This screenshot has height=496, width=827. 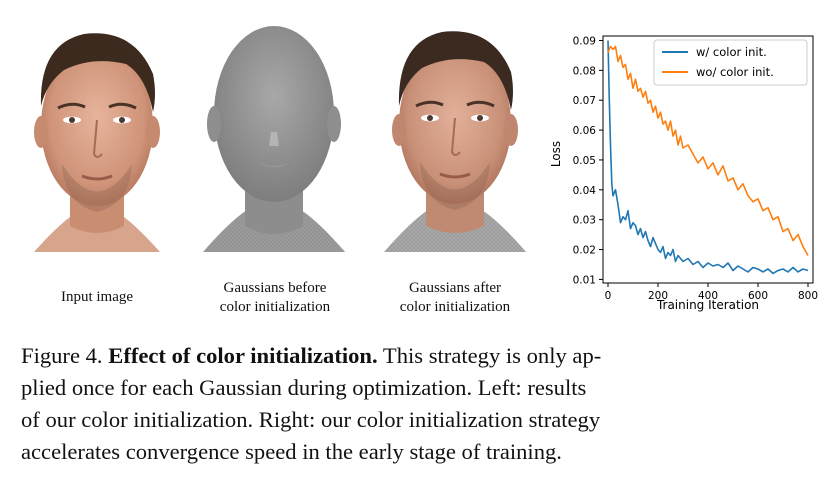 What do you see at coordinates (758, 296) in the screenshot?
I see `x-tick-label: 600` at bounding box center [758, 296].